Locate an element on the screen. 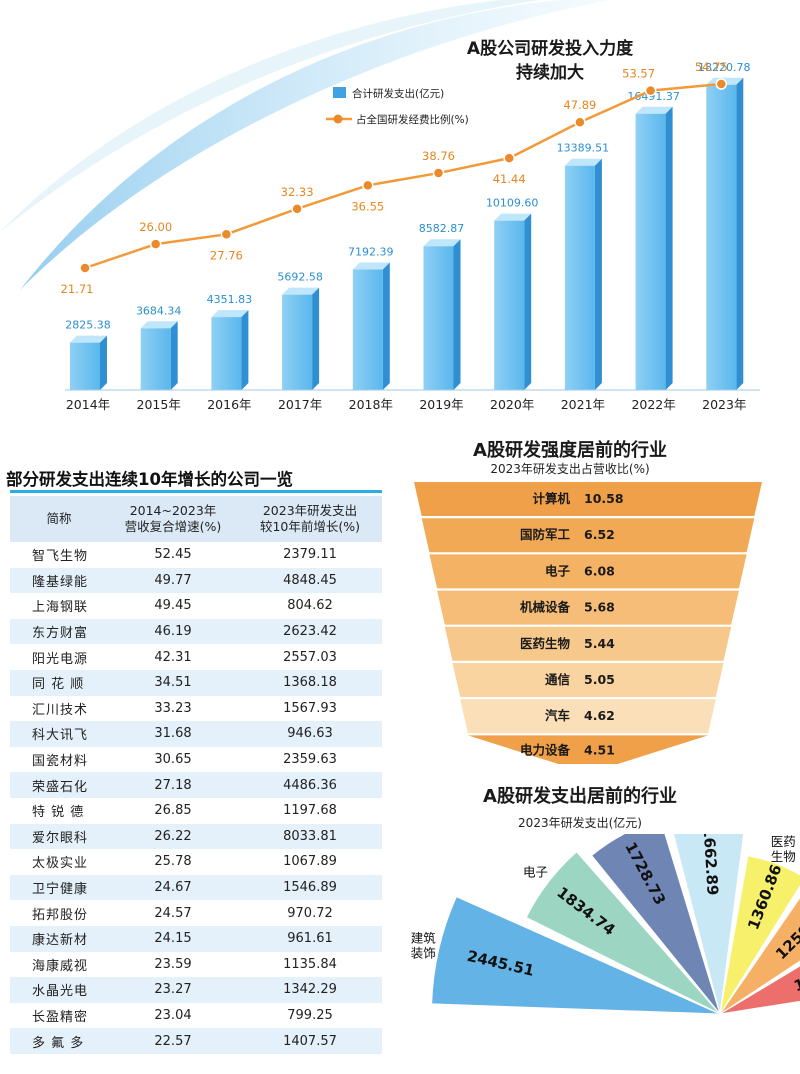  funnel-segment: 电力设备 4.51 is located at coordinates (588, 749).